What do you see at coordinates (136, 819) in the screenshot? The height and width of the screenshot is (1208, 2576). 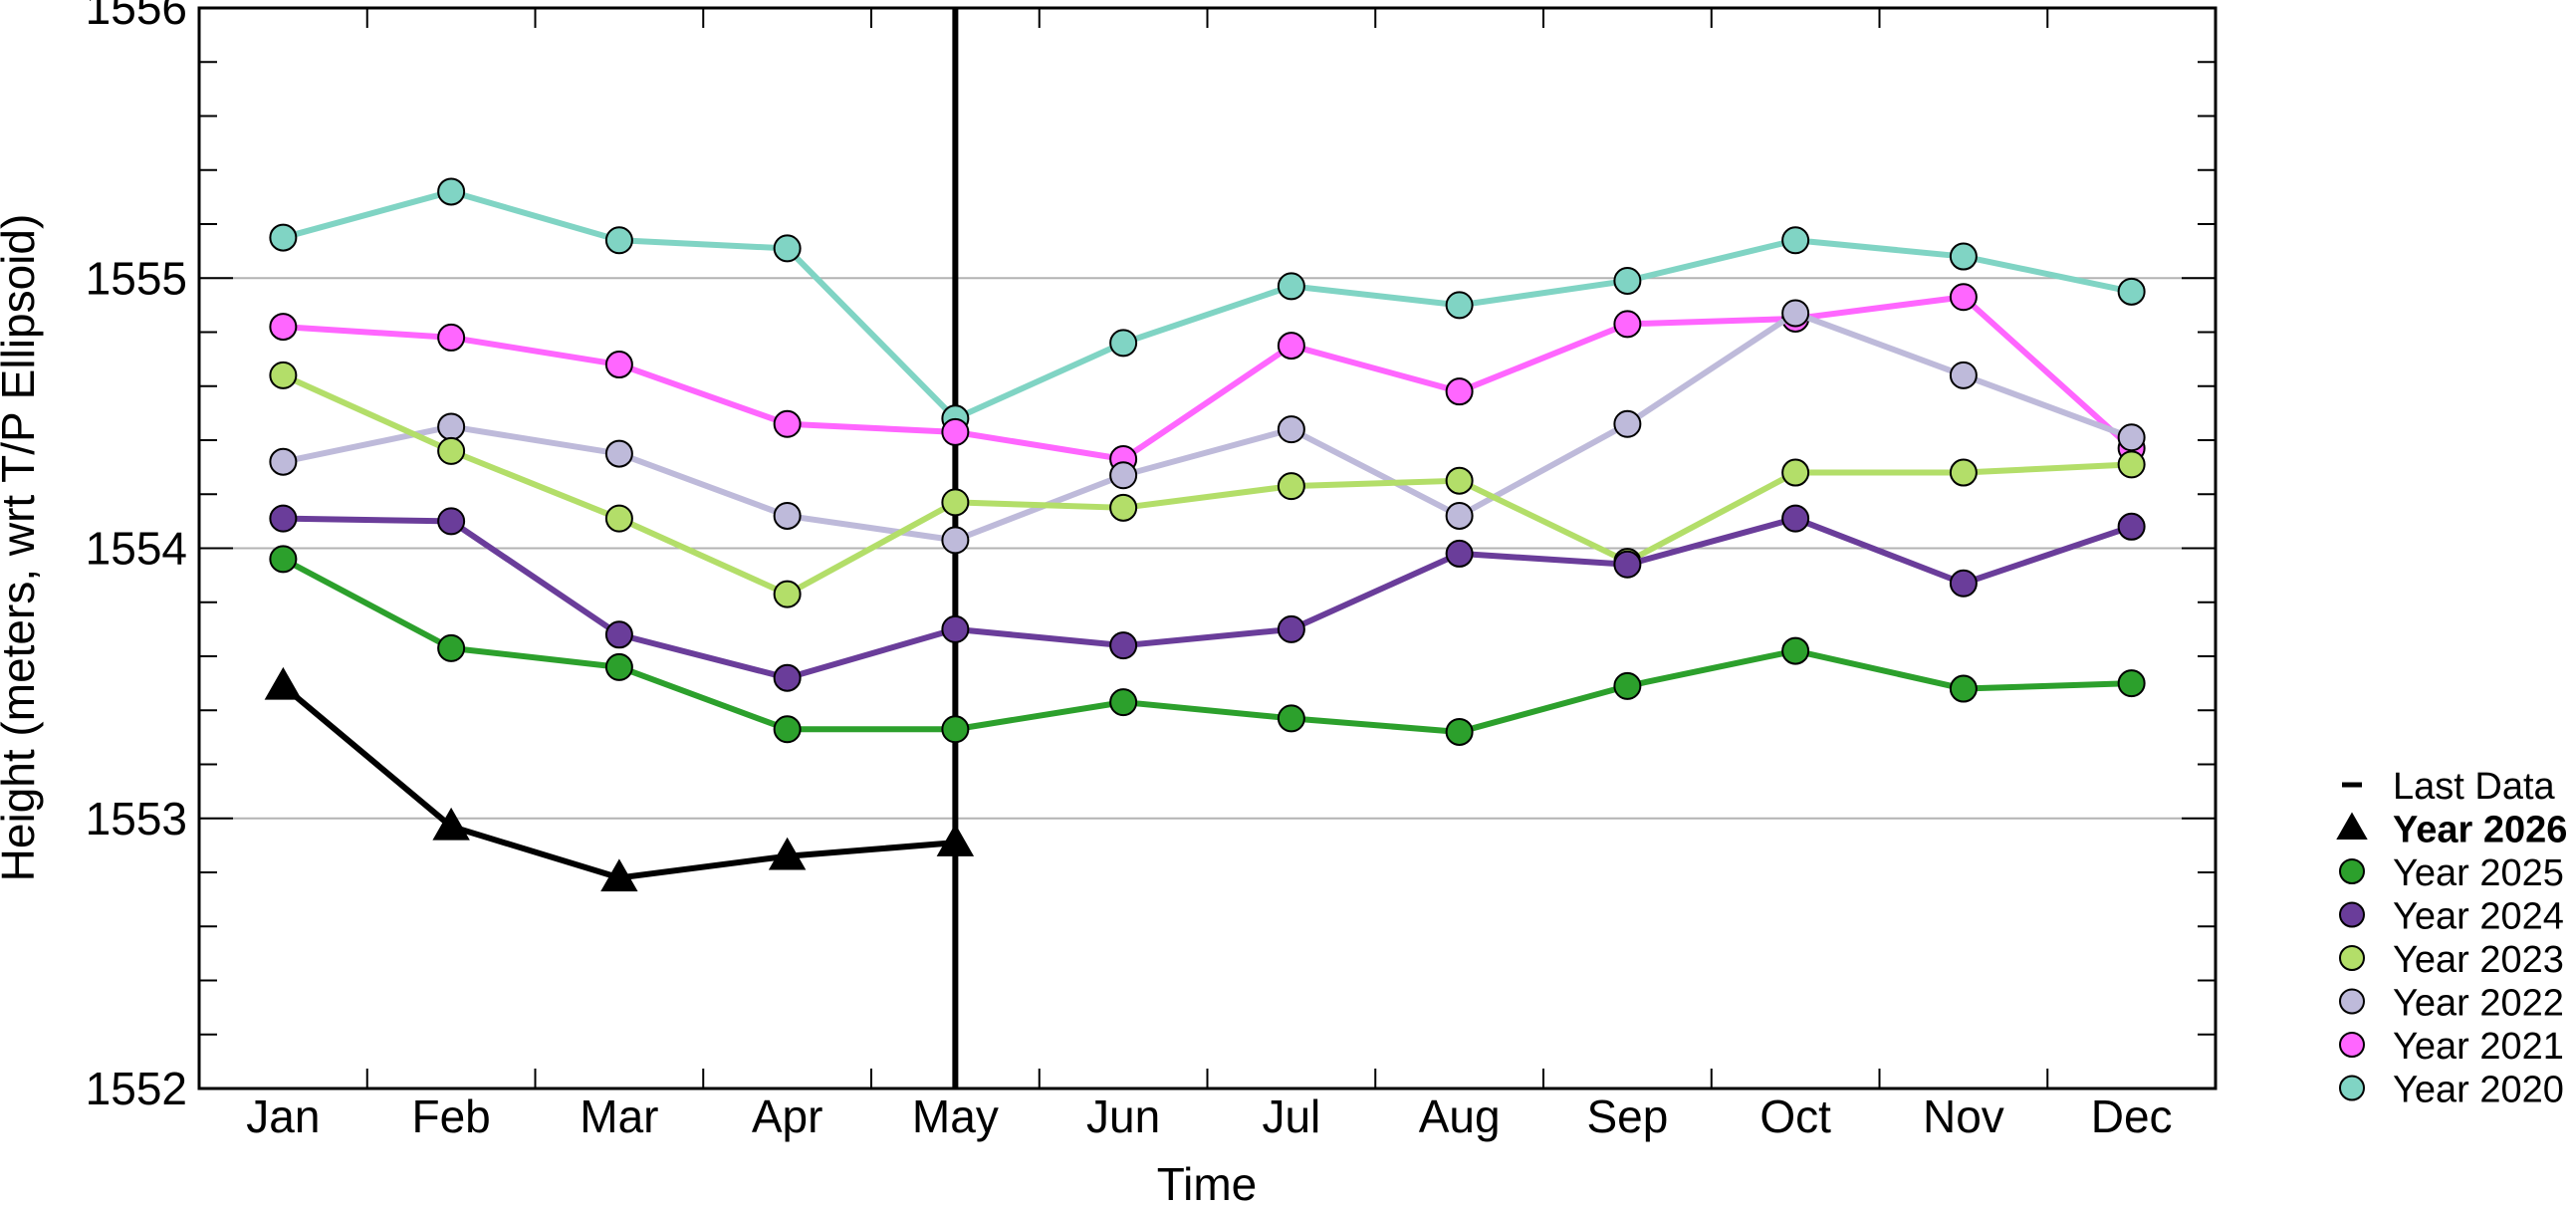 I see `y-tick-label: 1553` at bounding box center [136, 819].